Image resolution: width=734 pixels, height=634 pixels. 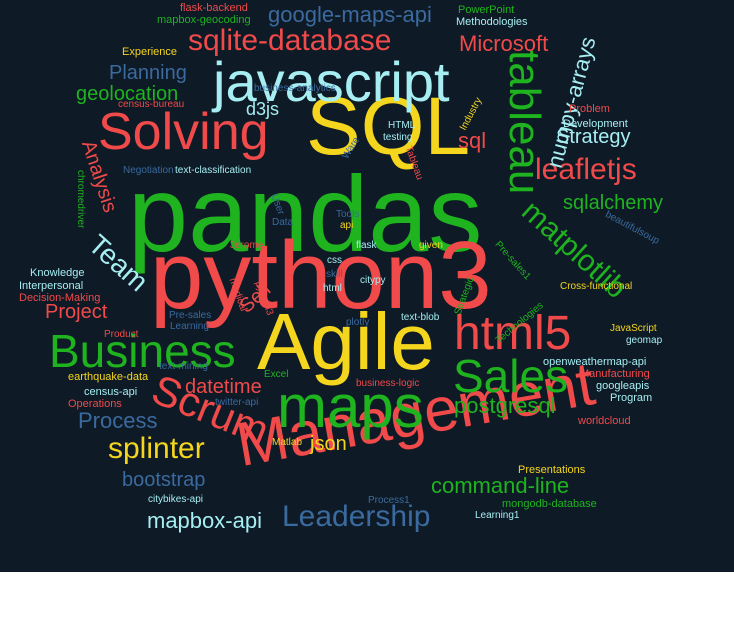 I want to click on word: geomap, so click(x=644, y=340).